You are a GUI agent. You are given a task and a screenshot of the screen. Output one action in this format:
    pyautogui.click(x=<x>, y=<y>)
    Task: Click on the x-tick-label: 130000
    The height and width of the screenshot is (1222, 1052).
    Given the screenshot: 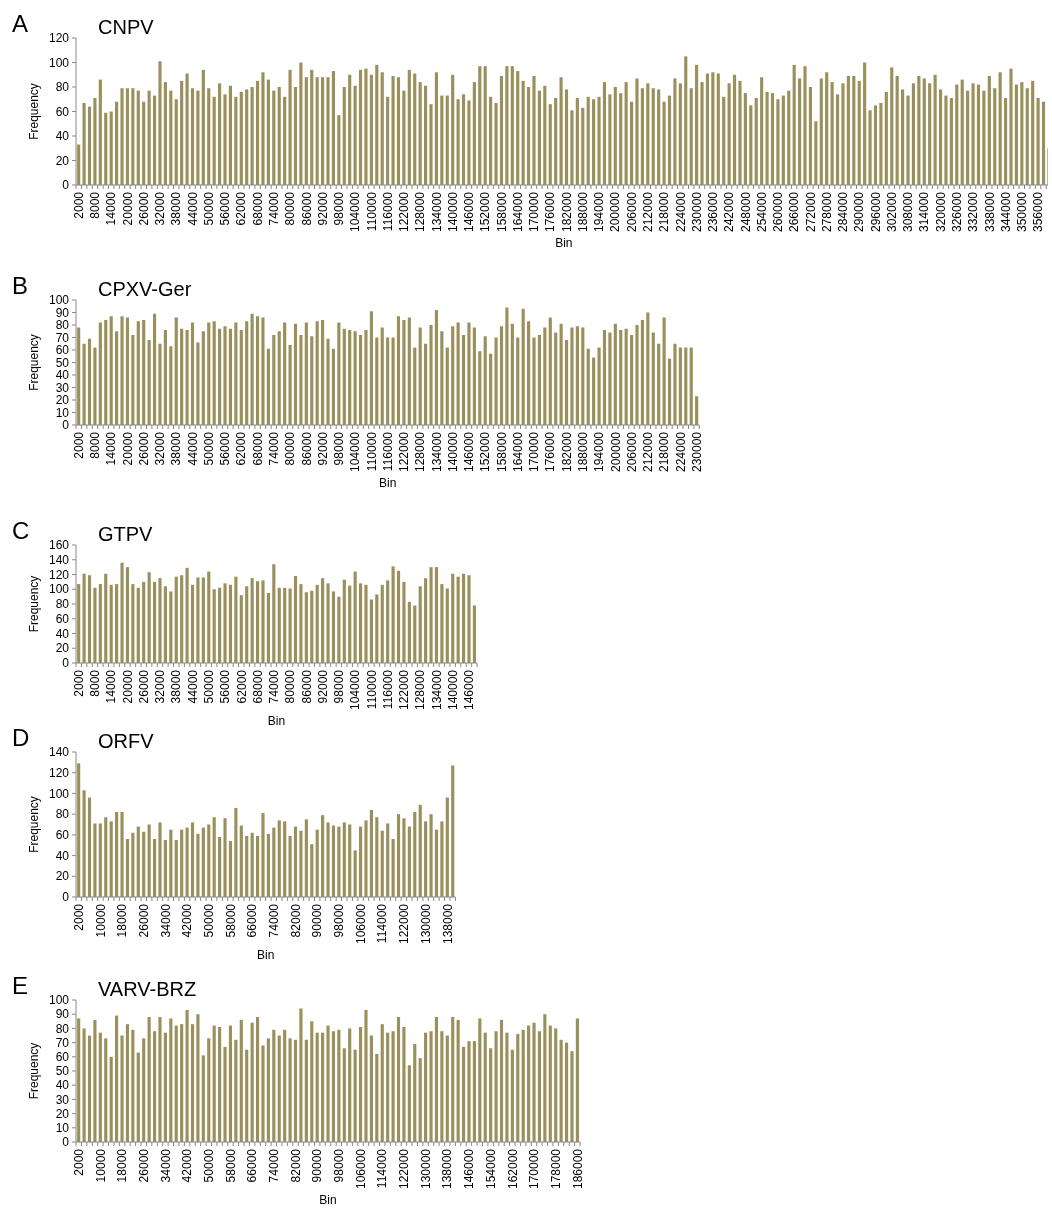 What is the action you would take?
    pyautogui.click(x=425, y=924)
    